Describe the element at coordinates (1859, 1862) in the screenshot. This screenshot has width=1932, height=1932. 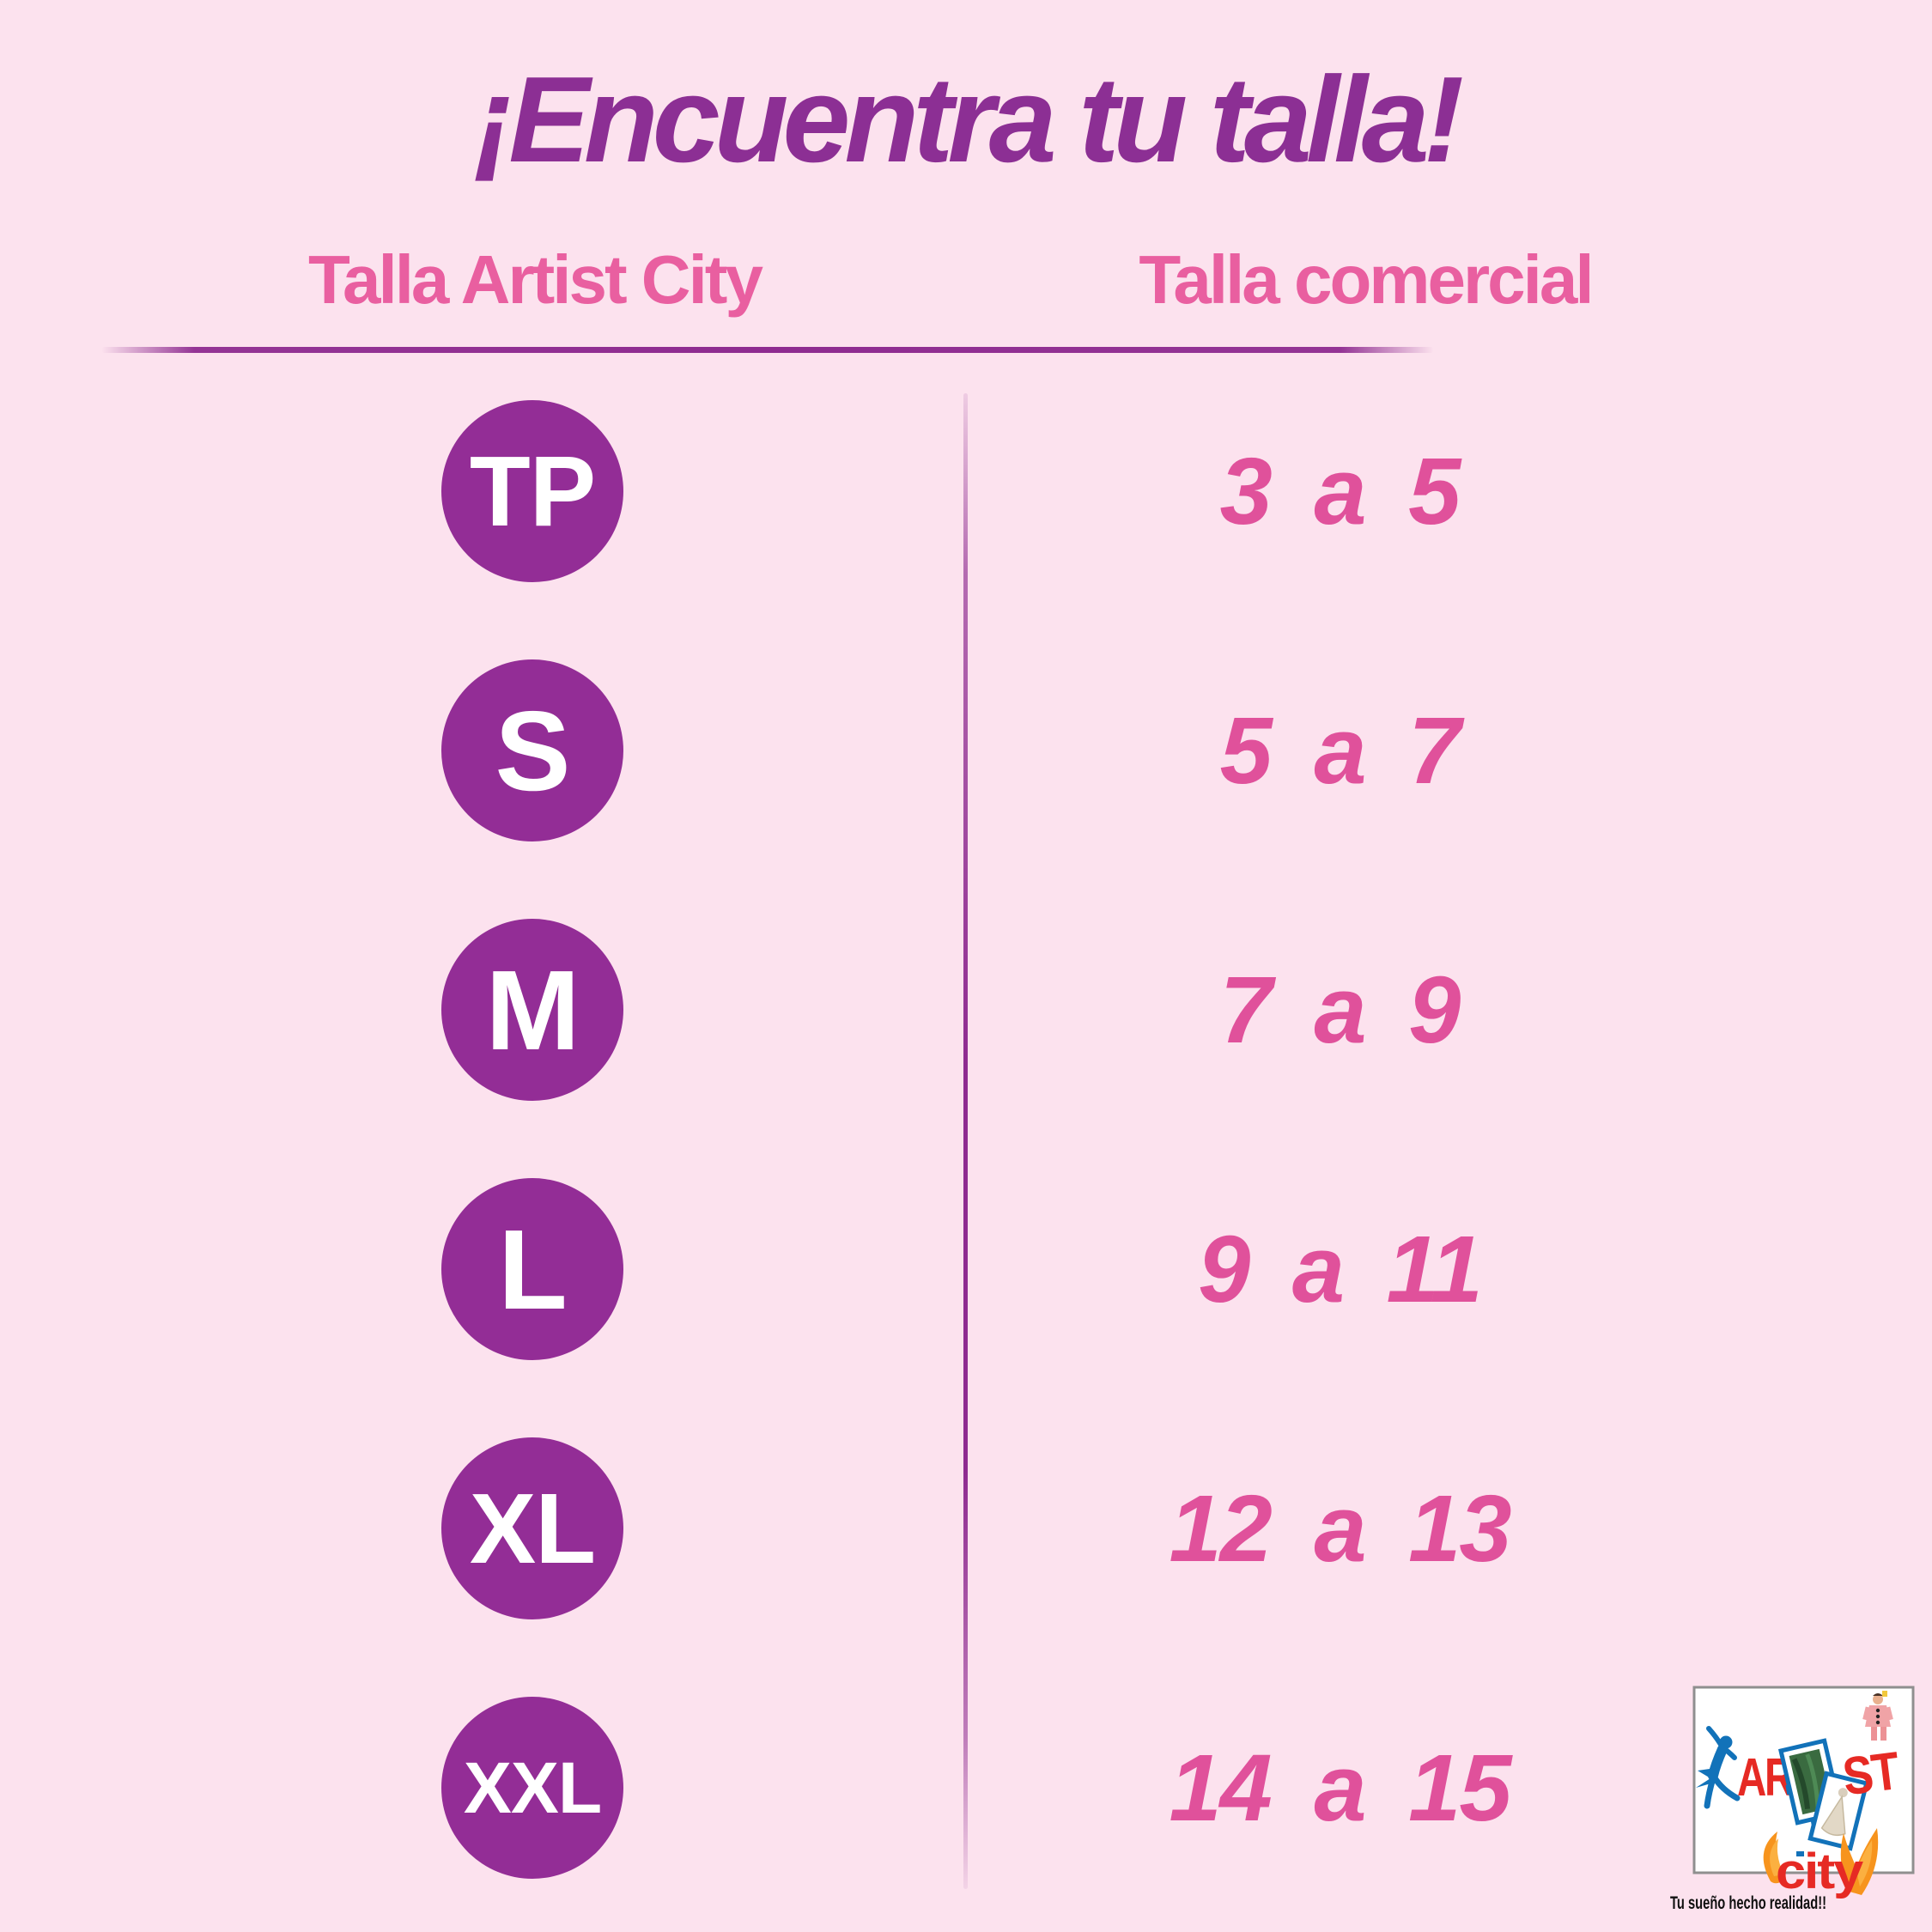
I see `orange-swoosh-right` at that location.